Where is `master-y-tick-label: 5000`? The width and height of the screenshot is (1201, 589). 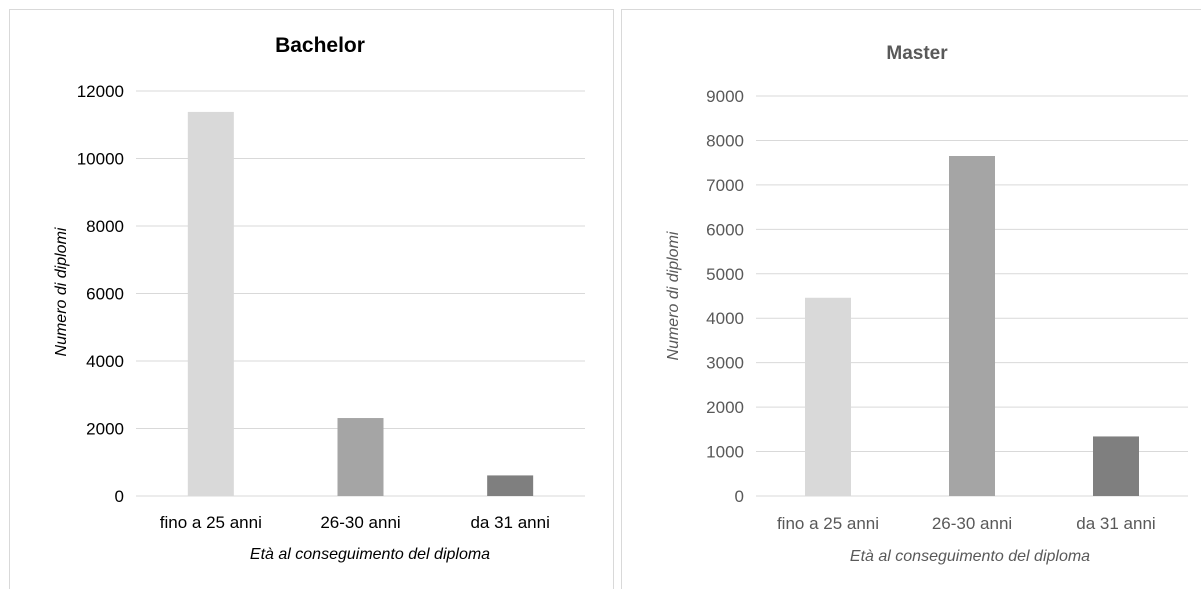 master-y-tick-label: 5000 is located at coordinates (725, 274).